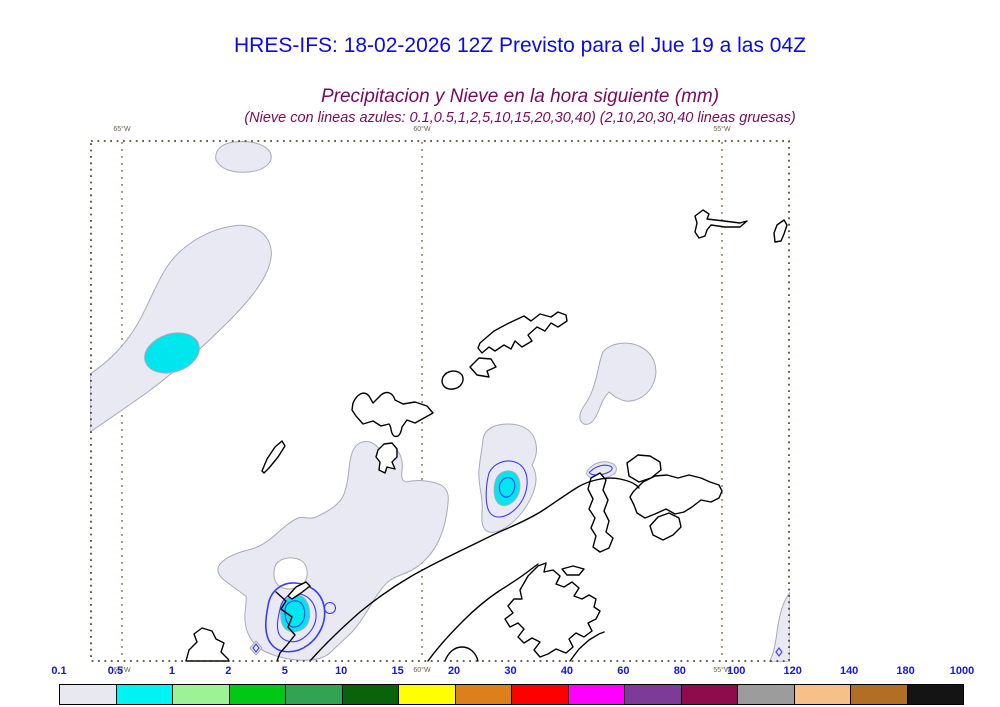 Image resolution: width=1000 pixels, height=707 pixels. I want to click on snow-contour-east-inner, so click(507, 487).